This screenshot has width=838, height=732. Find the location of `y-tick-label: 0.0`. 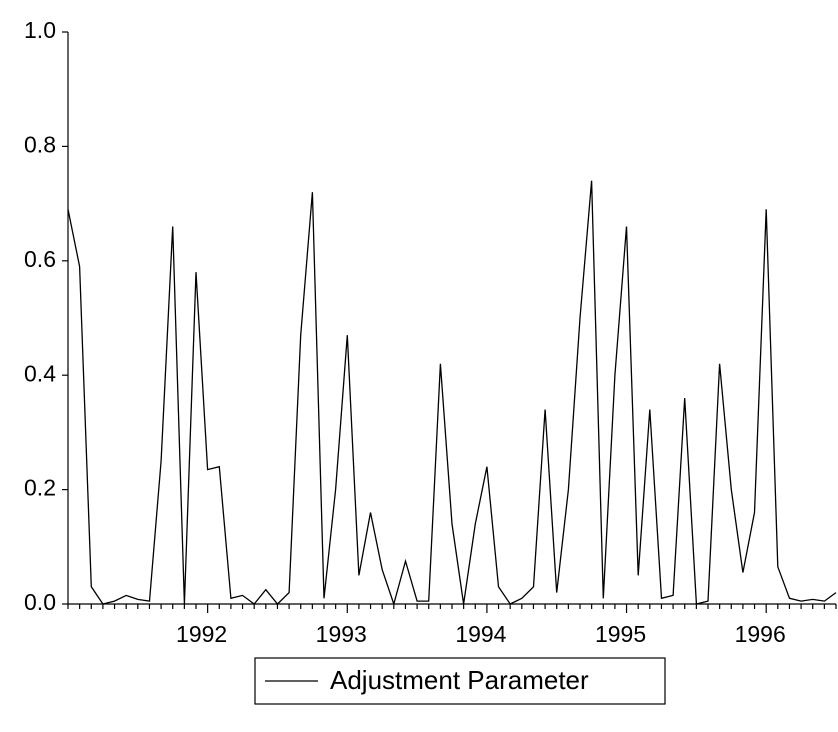

y-tick-label: 0.0 is located at coordinates (40, 602).